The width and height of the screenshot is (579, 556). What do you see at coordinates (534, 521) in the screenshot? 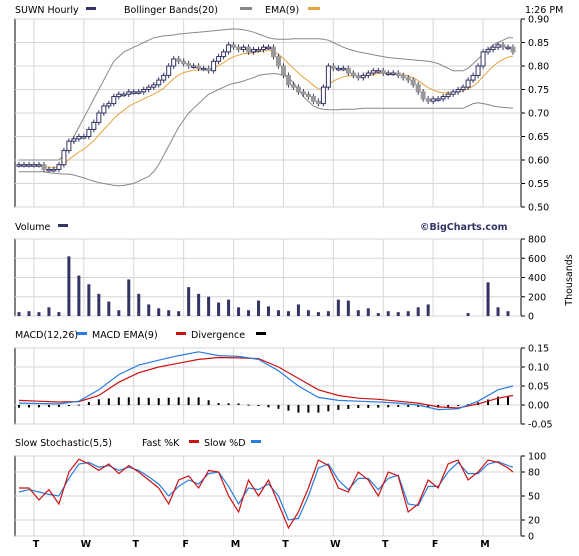
I see `stoch-y-tick-label: 20` at bounding box center [534, 521].